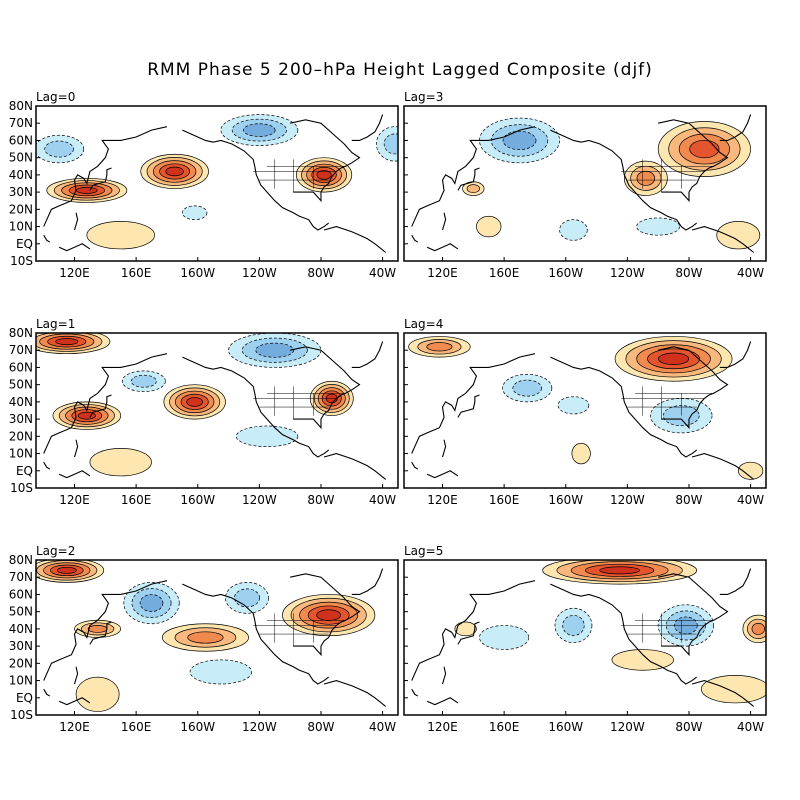 This screenshot has height=800, width=800. I want to click on lat-tick-label: 40N, so click(21, 402).